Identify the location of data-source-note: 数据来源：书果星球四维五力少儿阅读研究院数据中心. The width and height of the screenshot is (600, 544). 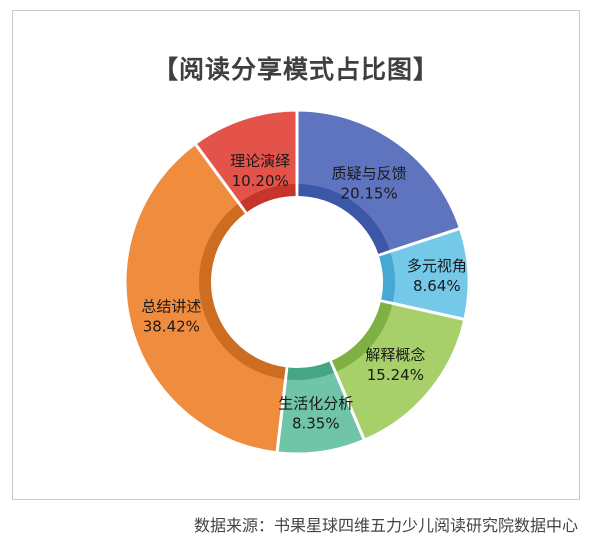
(385, 525).